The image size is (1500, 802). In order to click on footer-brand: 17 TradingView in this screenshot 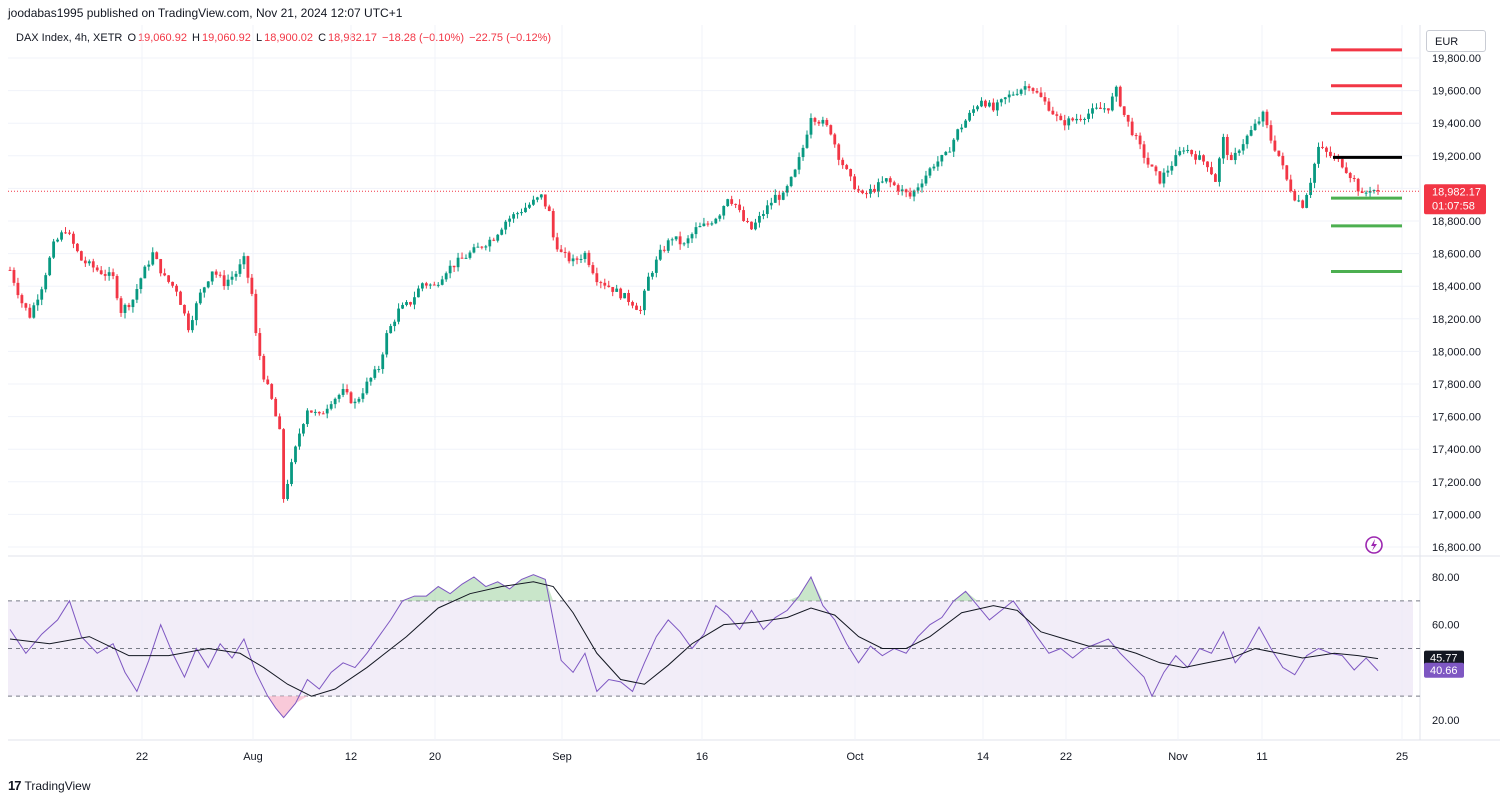, I will do `click(49, 785)`.